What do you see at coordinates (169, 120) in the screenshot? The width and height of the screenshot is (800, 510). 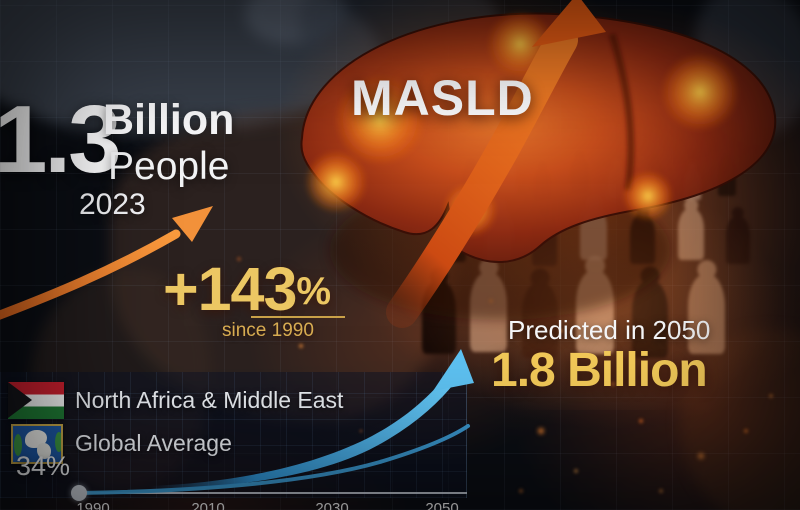 I see `stat-billion: Billion` at bounding box center [169, 120].